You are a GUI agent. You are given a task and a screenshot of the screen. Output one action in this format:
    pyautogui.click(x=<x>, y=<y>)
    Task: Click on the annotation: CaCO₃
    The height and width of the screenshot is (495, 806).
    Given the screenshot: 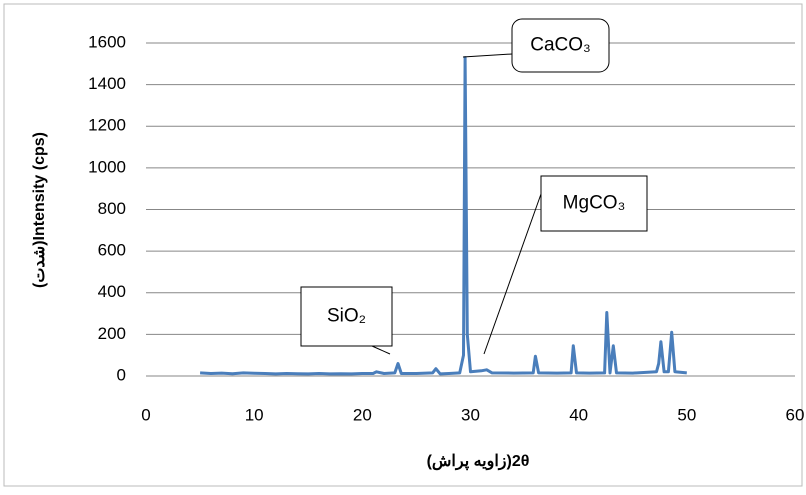 What is the action you would take?
    pyautogui.click(x=560, y=45)
    